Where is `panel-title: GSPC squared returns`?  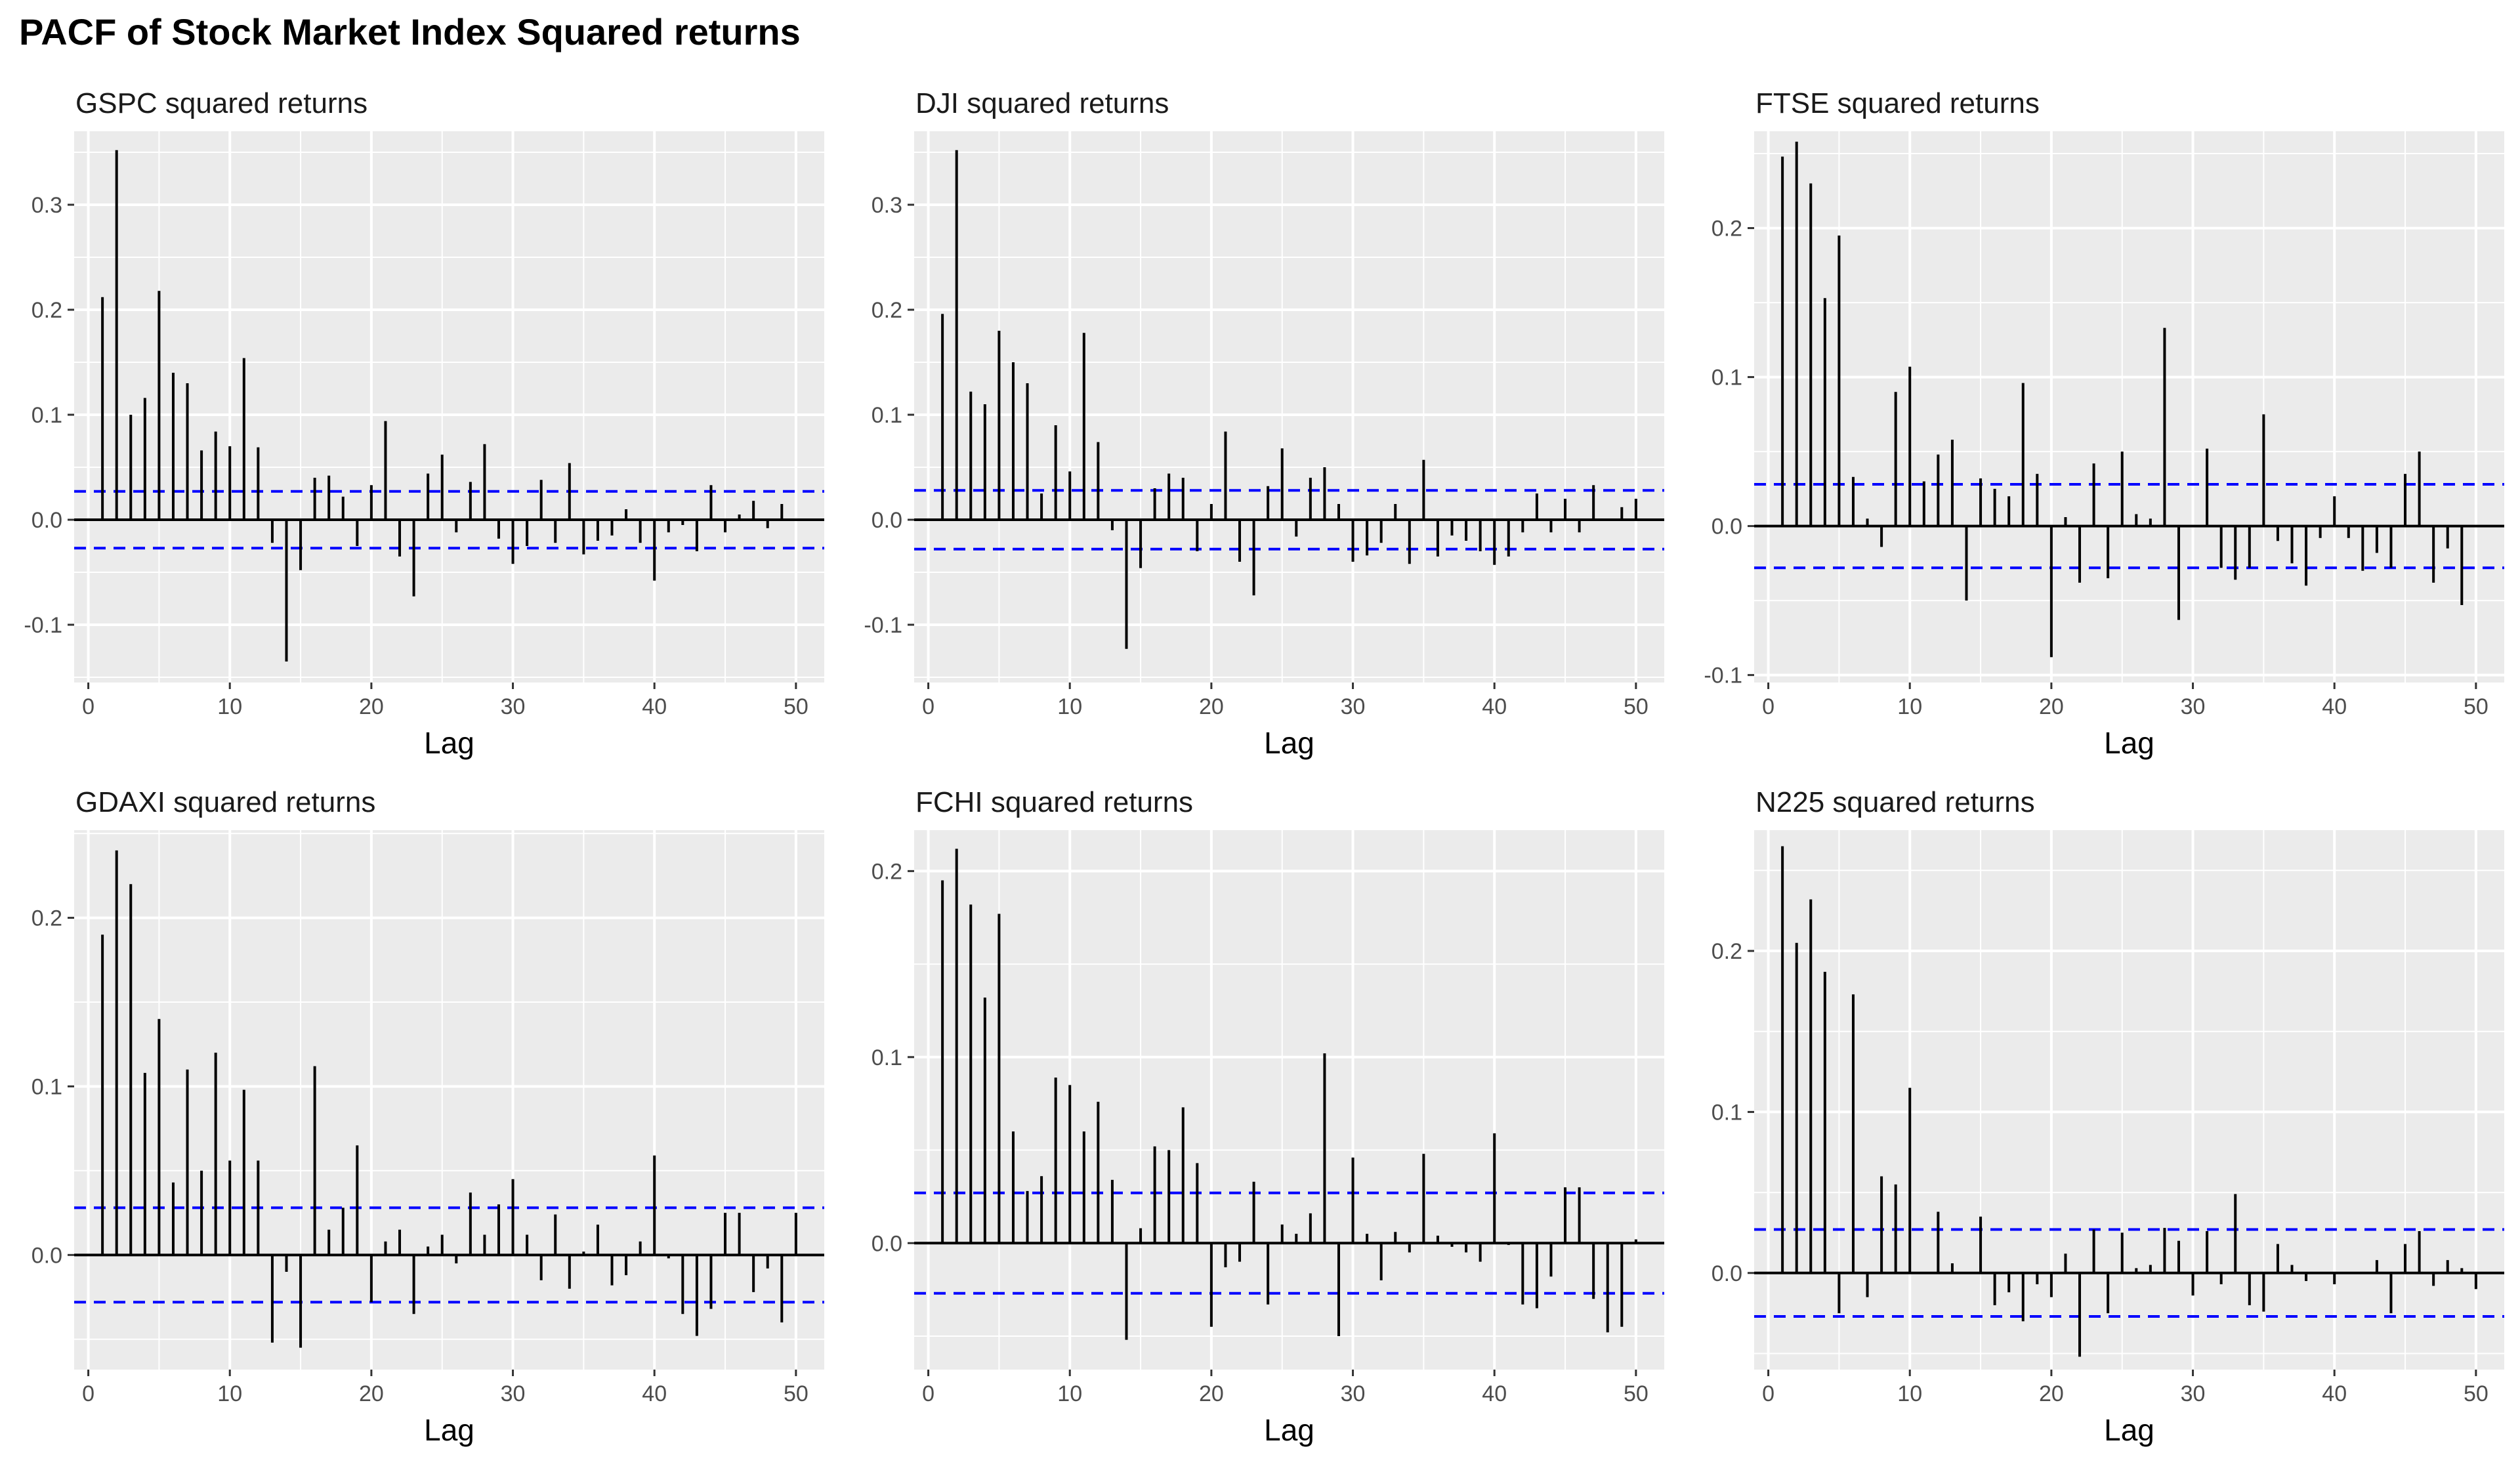 panel-title: GSPC squared returns is located at coordinates (221, 103).